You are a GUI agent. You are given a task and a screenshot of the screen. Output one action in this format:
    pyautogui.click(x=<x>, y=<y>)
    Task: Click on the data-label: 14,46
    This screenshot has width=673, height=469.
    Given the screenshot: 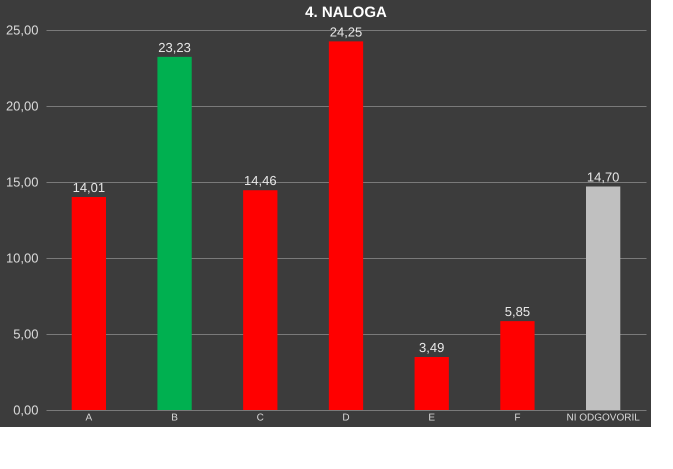 What is the action you would take?
    pyautogui.click(x=260, y=180)
    